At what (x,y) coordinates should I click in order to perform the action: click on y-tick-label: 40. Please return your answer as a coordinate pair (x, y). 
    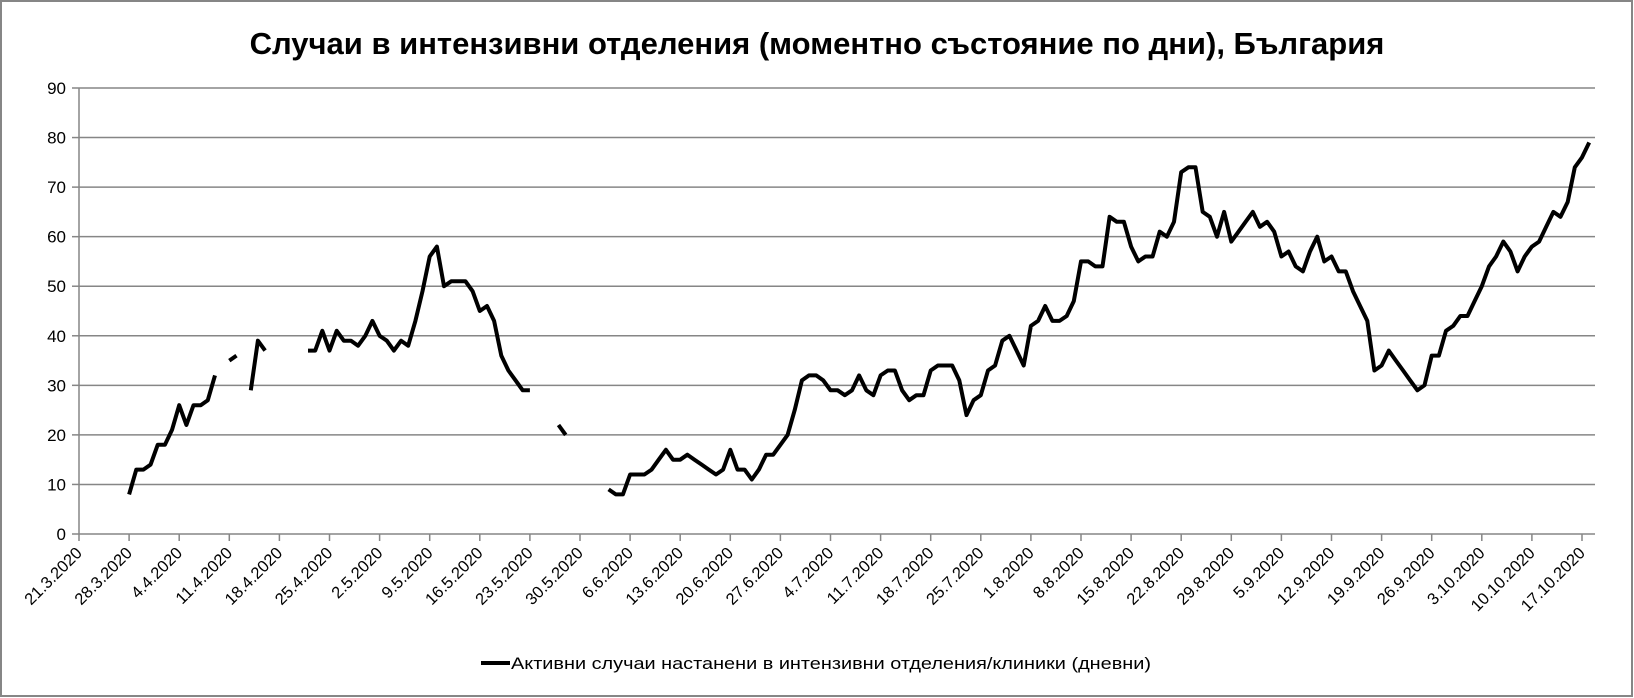
    Looking at the image, I should click on (56, 336).